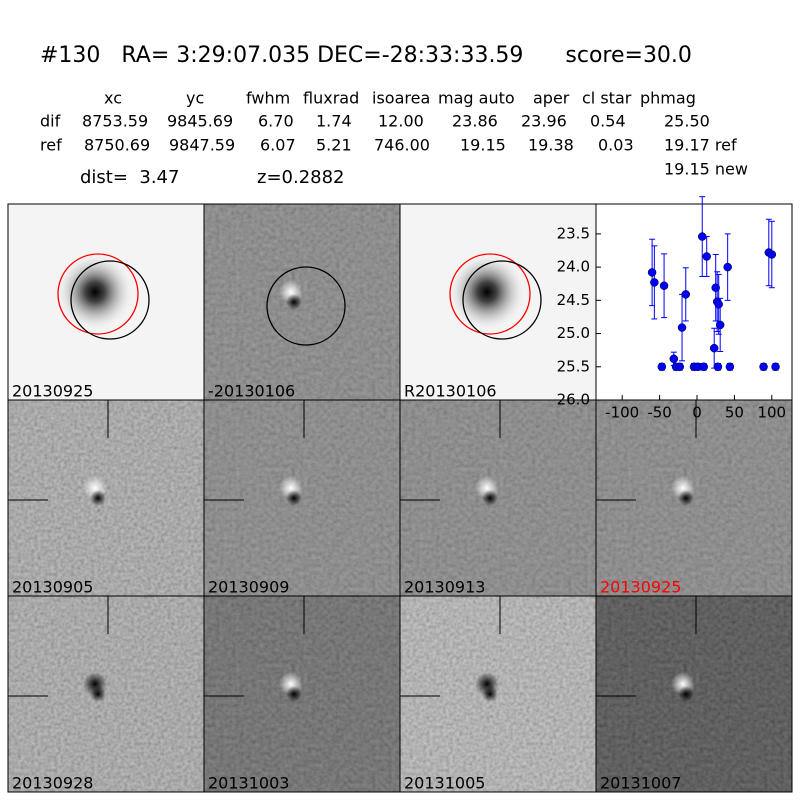 The image size is (800, 804). Describe the element at coordinates (450, 391) in the screenshot. I see `panel-label: R20130106` at that location.